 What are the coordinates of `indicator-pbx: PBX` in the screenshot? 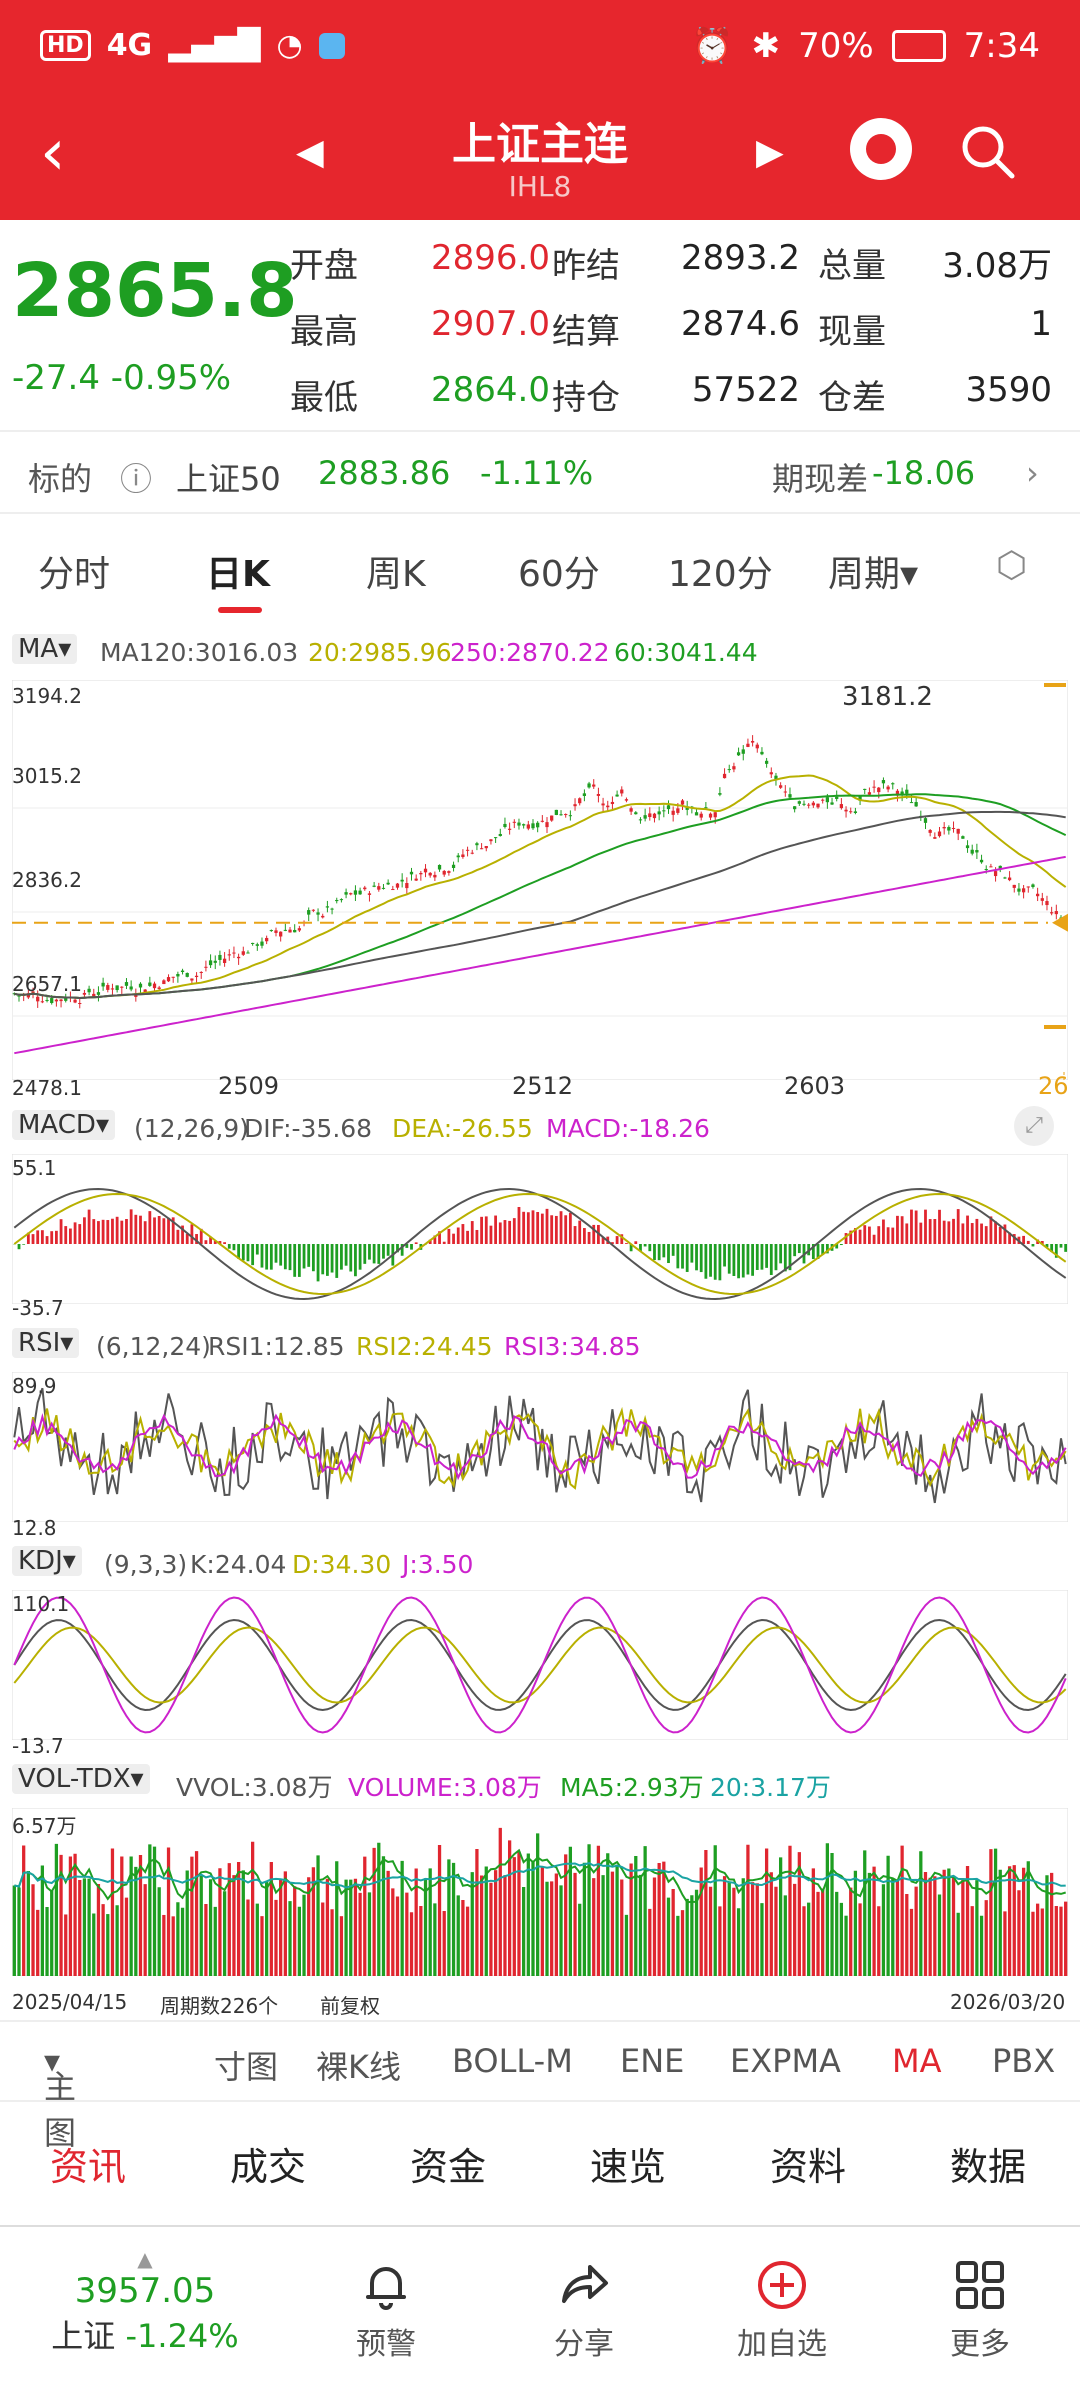 It's located at (1024, 2061).